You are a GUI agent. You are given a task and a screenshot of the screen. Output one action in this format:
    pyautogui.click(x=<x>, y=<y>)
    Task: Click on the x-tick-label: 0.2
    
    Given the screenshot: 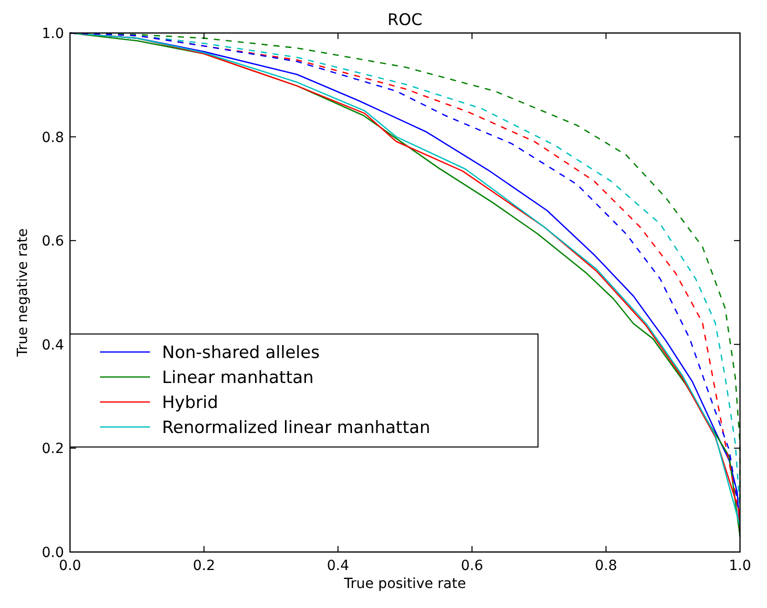 What is the action you would take?
    pyautogui.click(x=204, y=566)
    